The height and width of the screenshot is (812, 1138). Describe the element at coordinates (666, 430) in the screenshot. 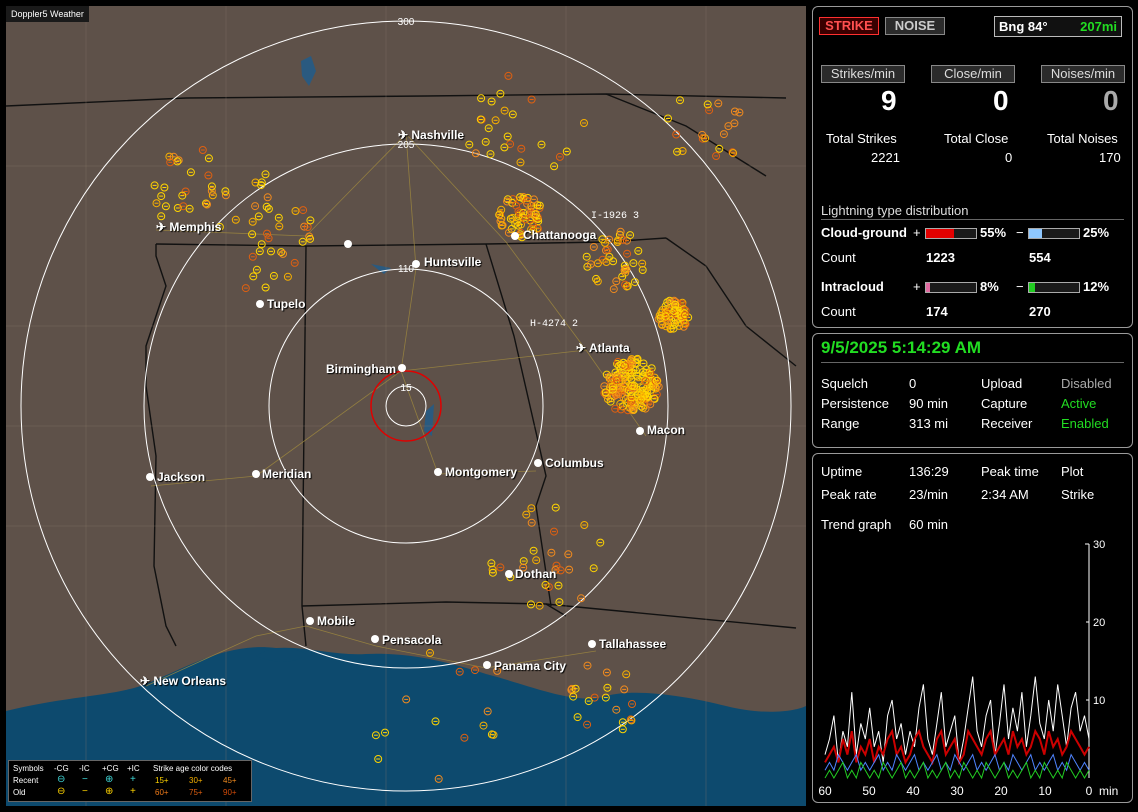

I see `city-macon: Macon` at that location.